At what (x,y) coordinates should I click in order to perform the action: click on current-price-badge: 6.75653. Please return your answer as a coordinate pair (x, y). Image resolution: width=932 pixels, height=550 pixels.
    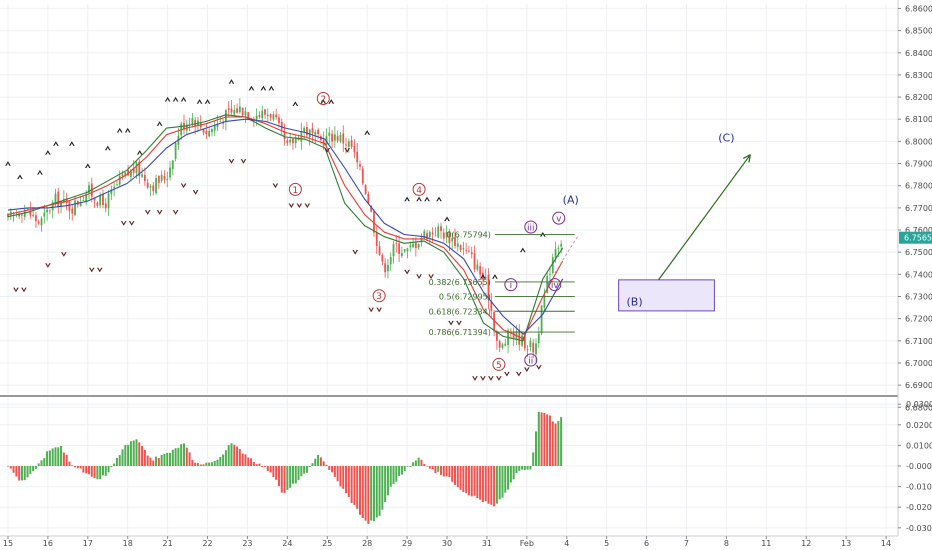
    Looking at the image, I should click on (915, 237).